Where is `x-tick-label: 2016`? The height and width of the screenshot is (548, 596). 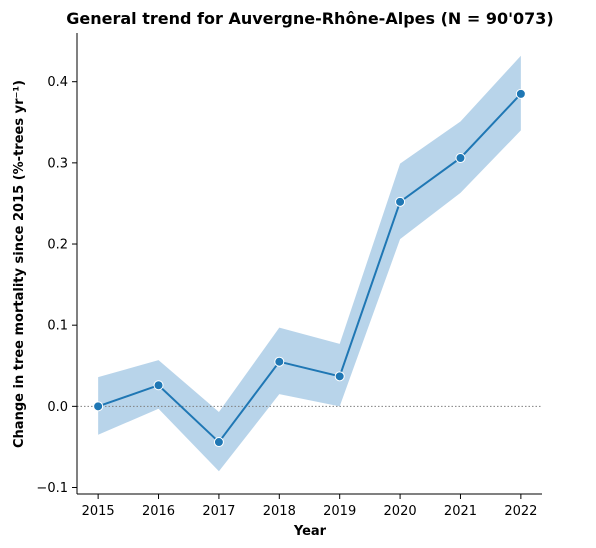
x-tick-label: 2016 is located at coordinates (158, 511).